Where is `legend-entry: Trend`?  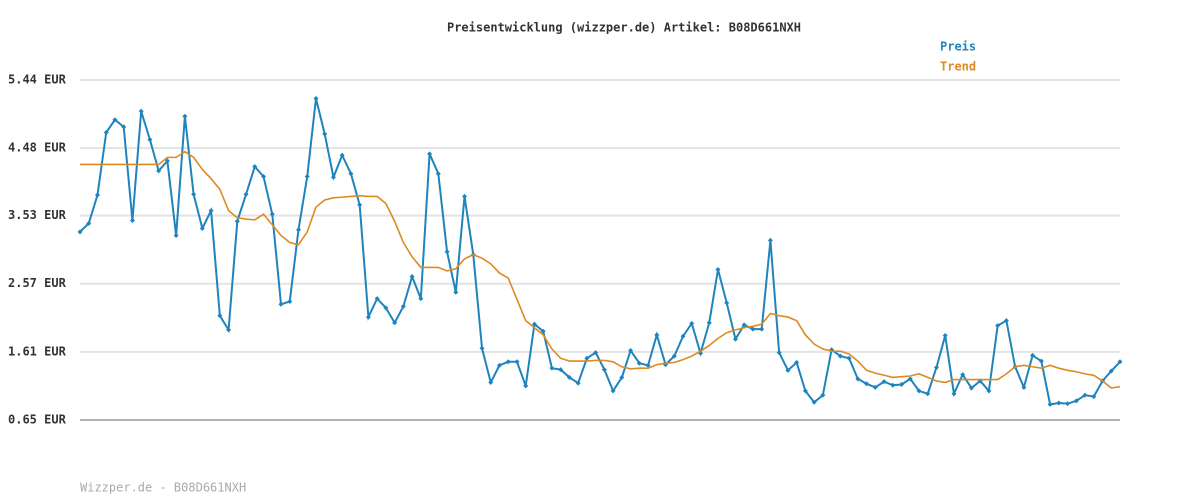
legend-entry: Trend is located at coordinates (958, 67).